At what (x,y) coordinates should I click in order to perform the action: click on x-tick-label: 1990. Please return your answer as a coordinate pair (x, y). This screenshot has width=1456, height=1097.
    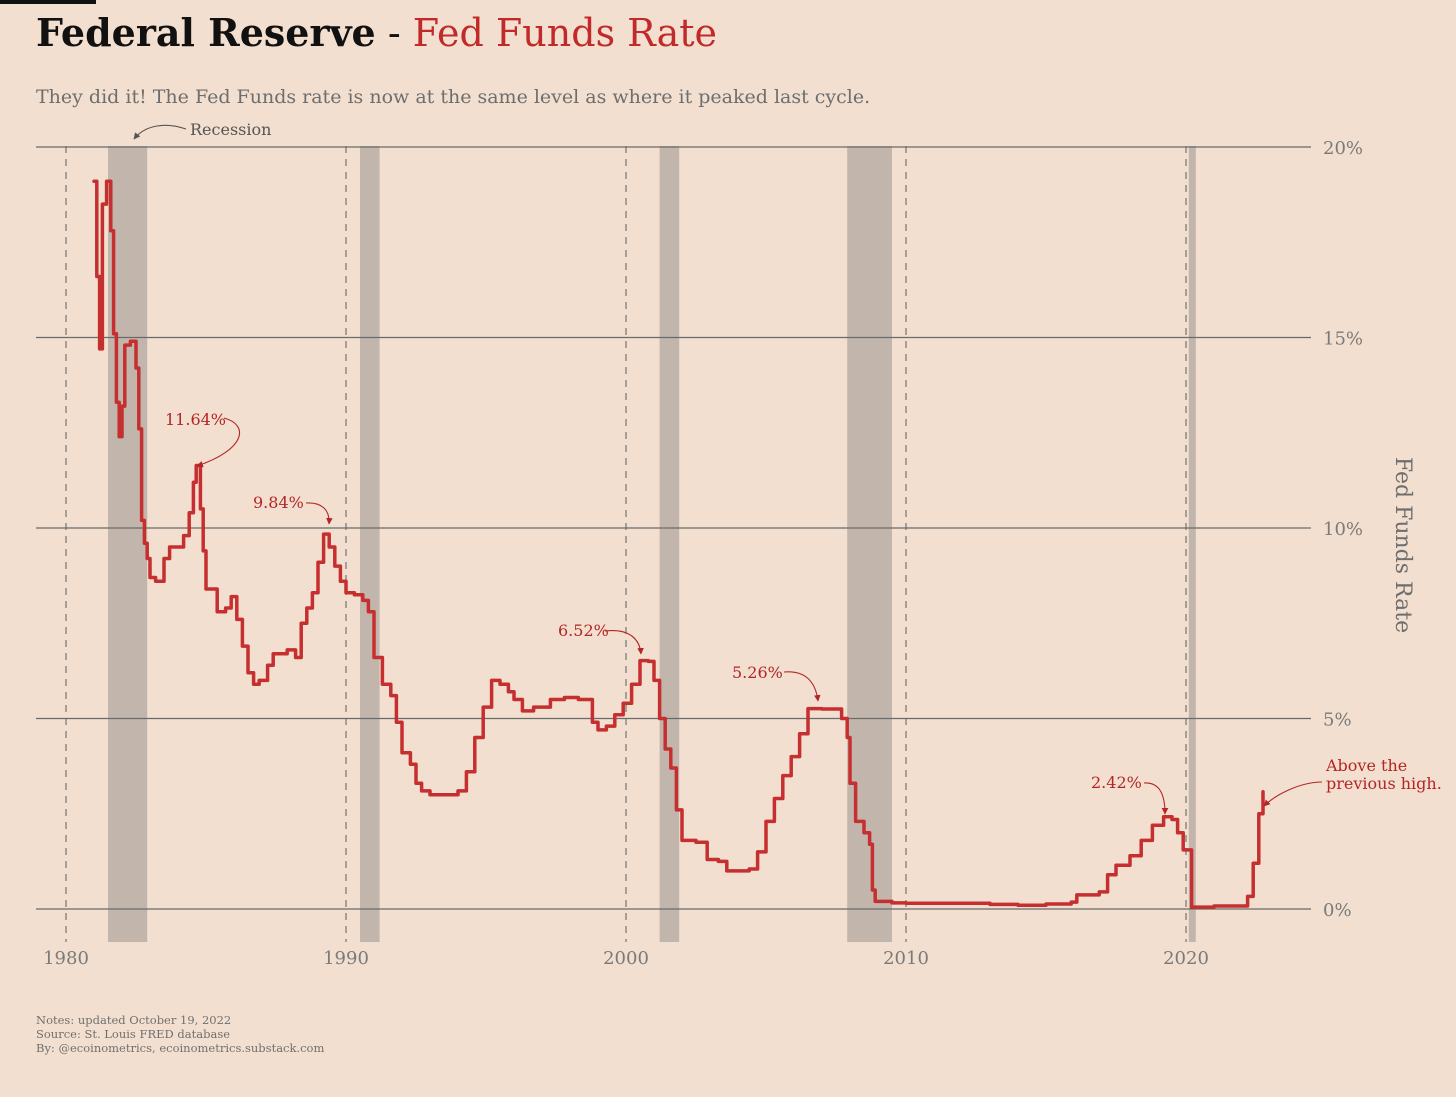
    Looking at the image, I should click on (346, 958).